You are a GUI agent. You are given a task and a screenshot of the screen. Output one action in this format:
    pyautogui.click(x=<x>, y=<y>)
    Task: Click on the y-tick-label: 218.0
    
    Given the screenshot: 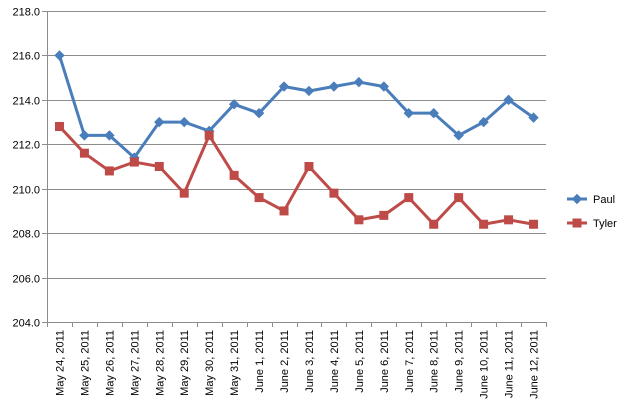 What is the action you would take?
    pyautogui.click(x=26, y=13)
    